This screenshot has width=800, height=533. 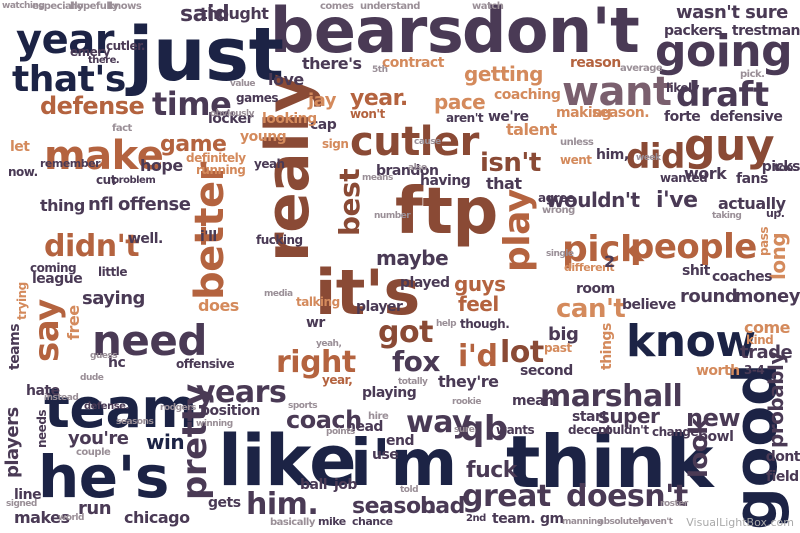 What do you see at coordinates (611, 396) in the screenshot?
I see `word-marshall: marshall` at bounding box center [611, 396].